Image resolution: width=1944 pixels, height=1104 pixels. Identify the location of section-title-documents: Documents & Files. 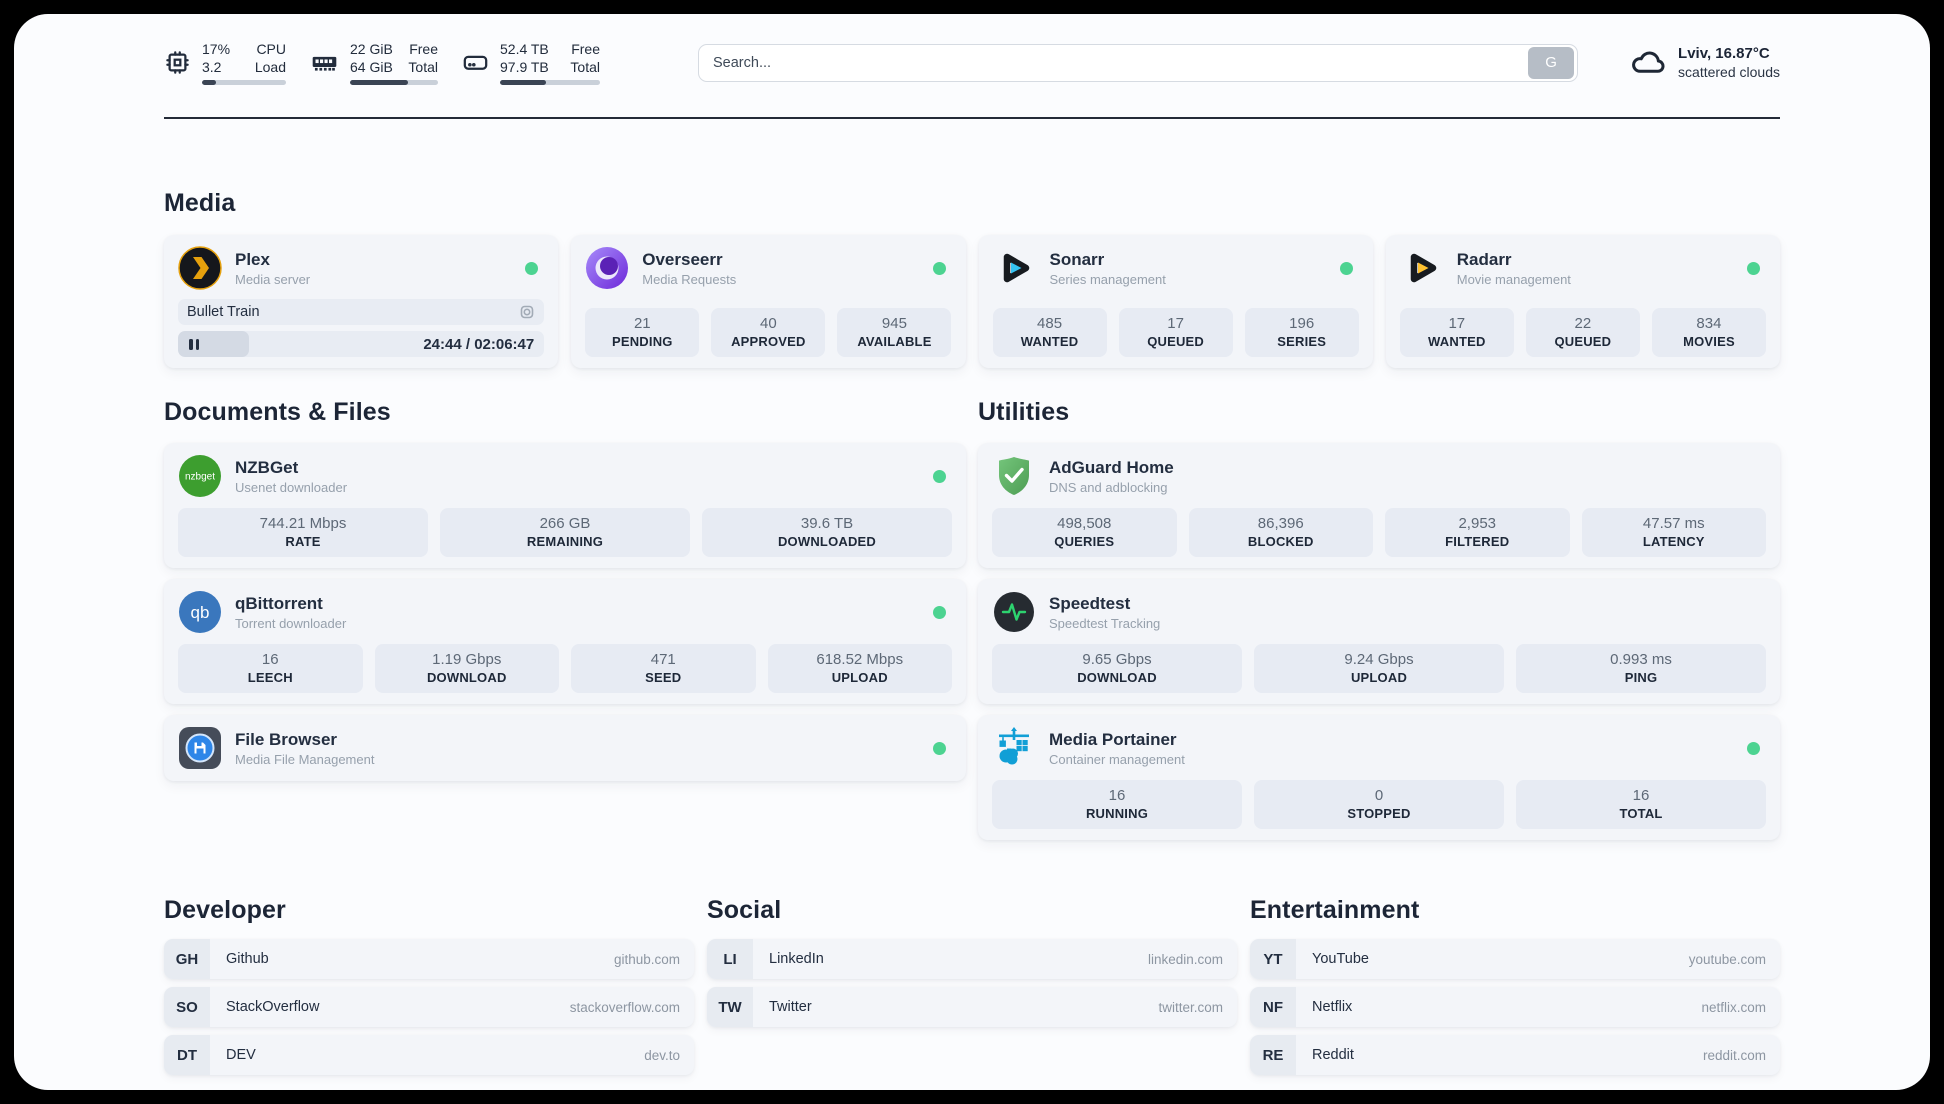
(277, 412).